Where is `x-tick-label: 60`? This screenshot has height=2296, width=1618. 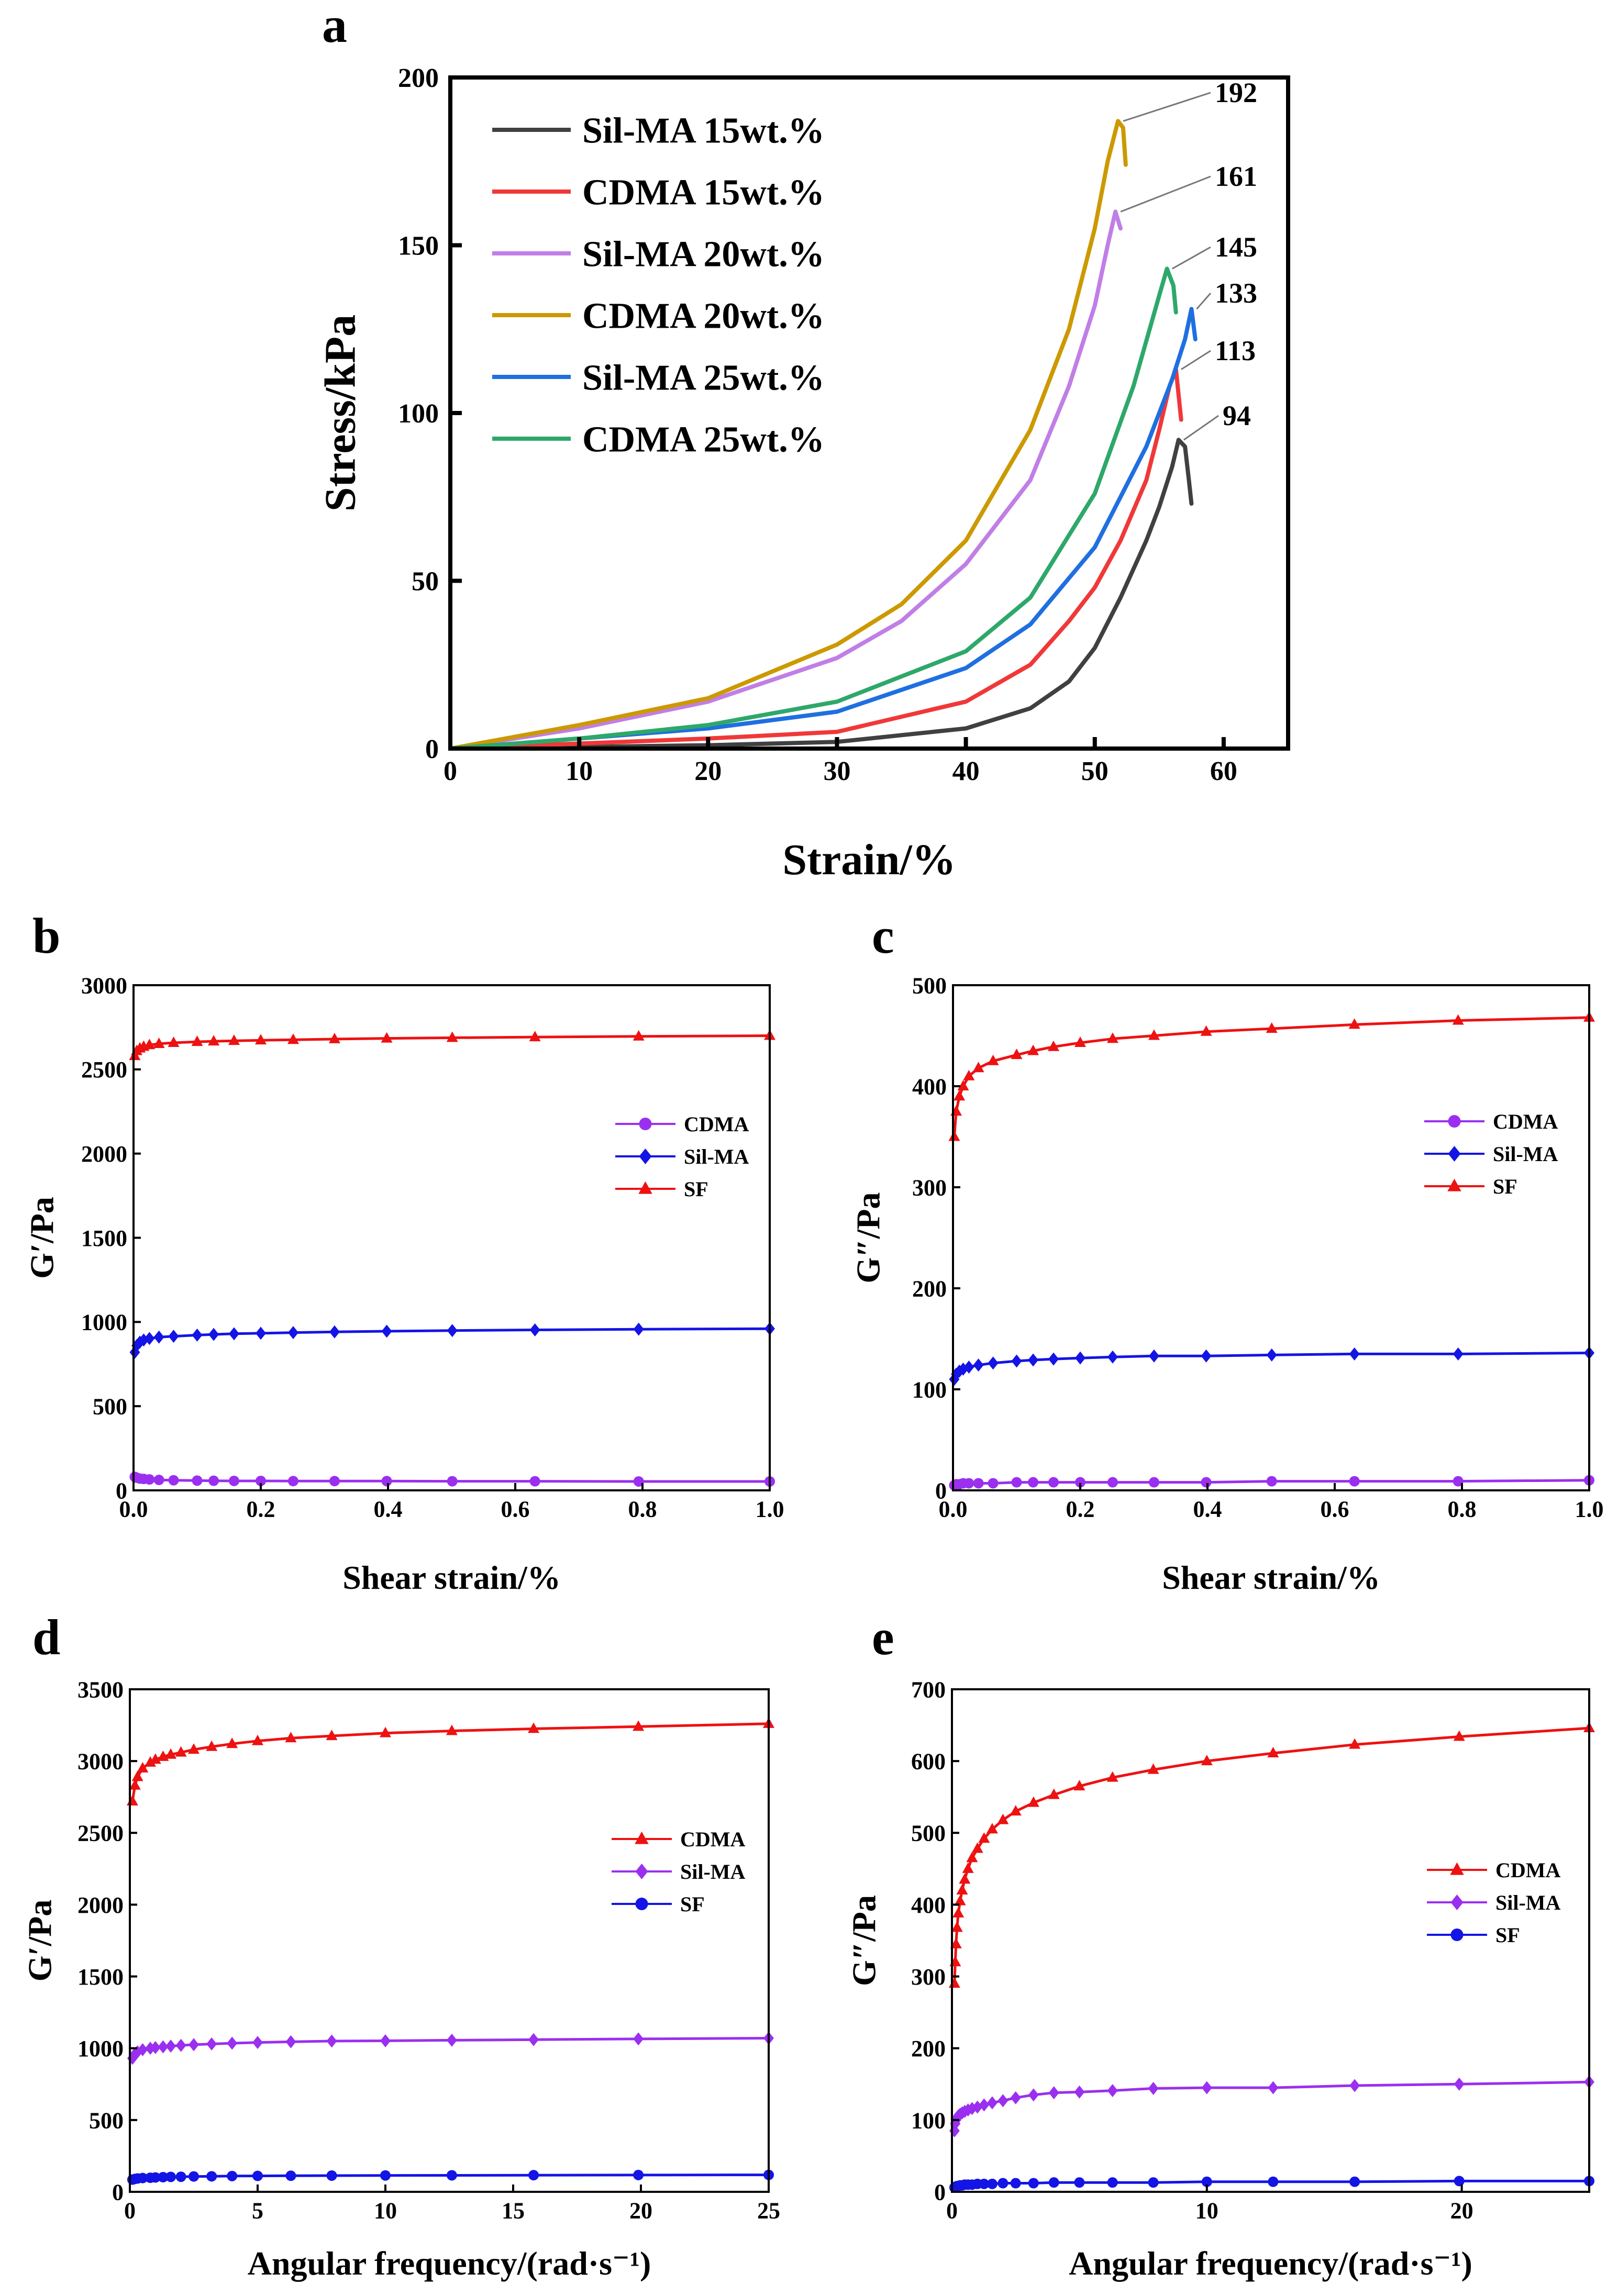 x-tick-label: 60 is located at coordinates (1223, 771).